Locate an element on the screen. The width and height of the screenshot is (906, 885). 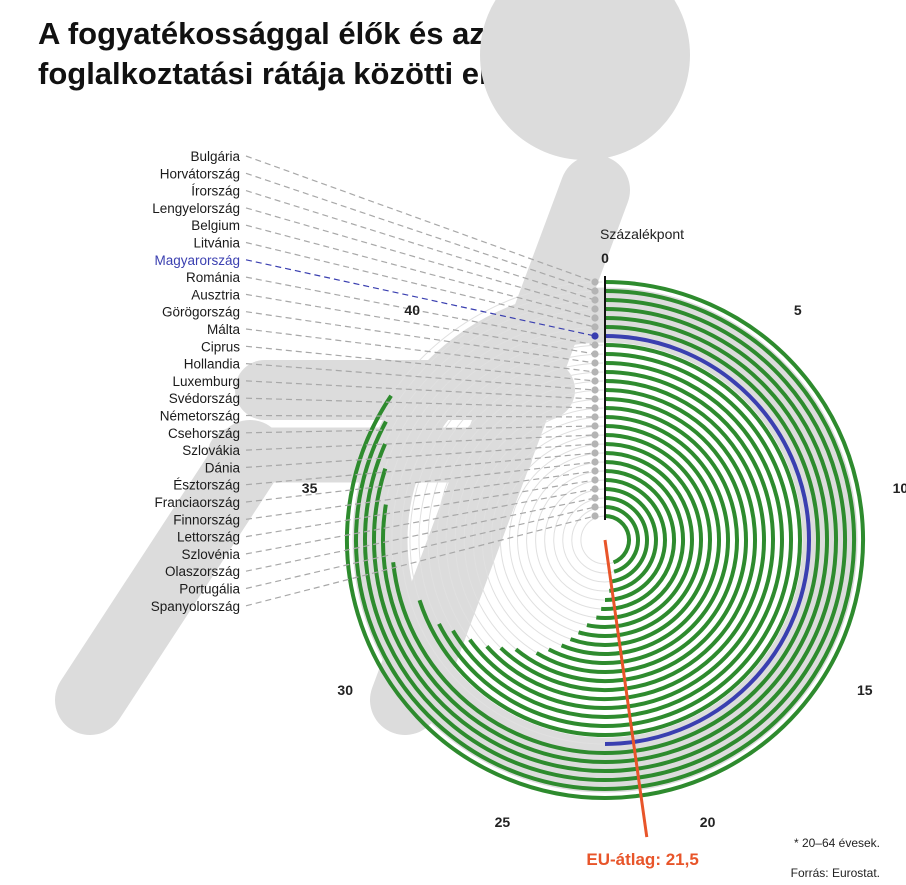
tick-label: 10 is located at coordinates (899, 488).